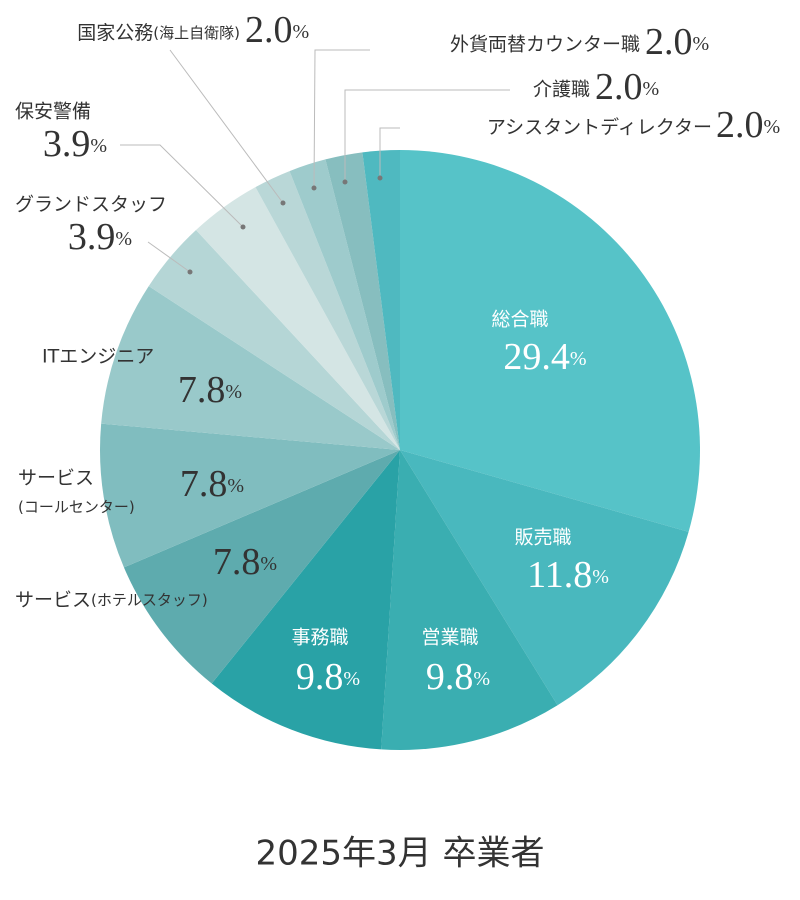  I want to click on category-label: ITエンジニア, so click(98, 357).